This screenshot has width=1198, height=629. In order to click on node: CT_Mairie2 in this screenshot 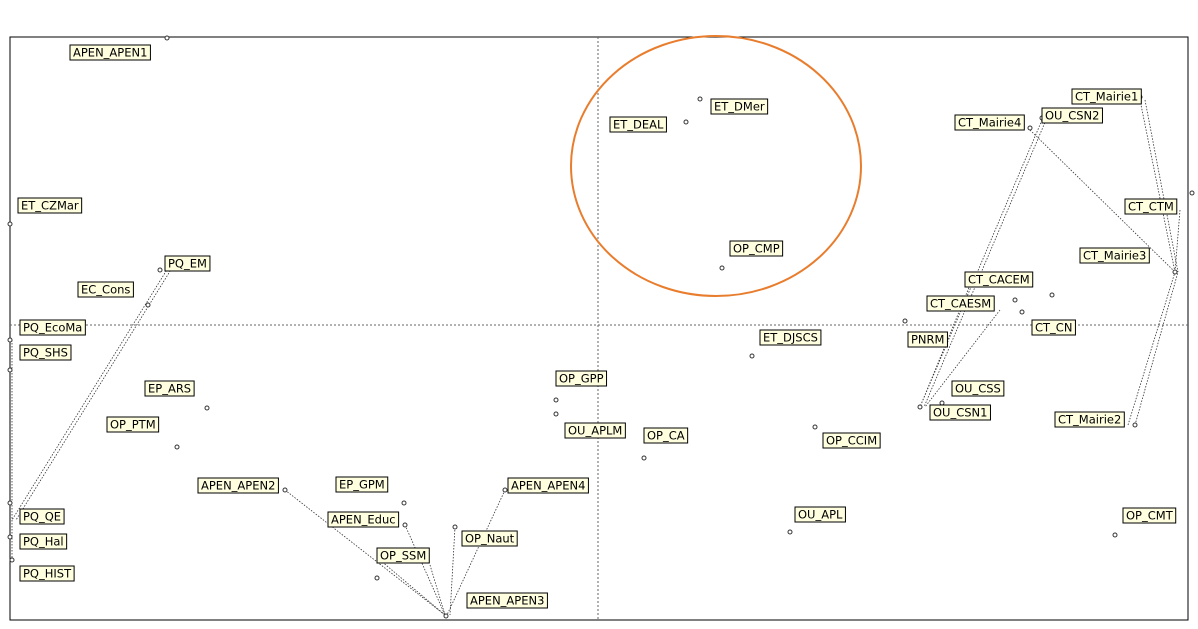, I will do `click(1096, 419)`.